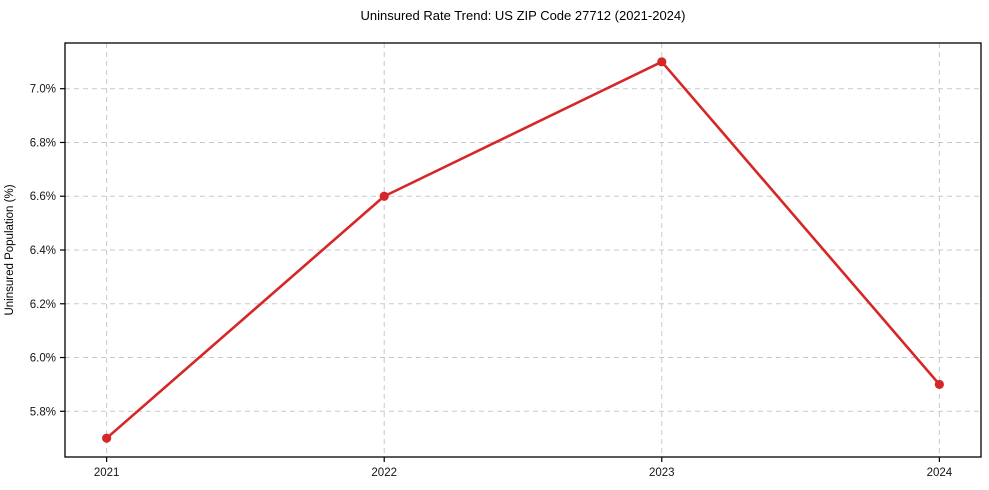 The height and width of the screenshot is (490, 989). Describe the element at coordinates (43, 359) in the screenshot. I see `y-tick-label: 6.0%` at that location.